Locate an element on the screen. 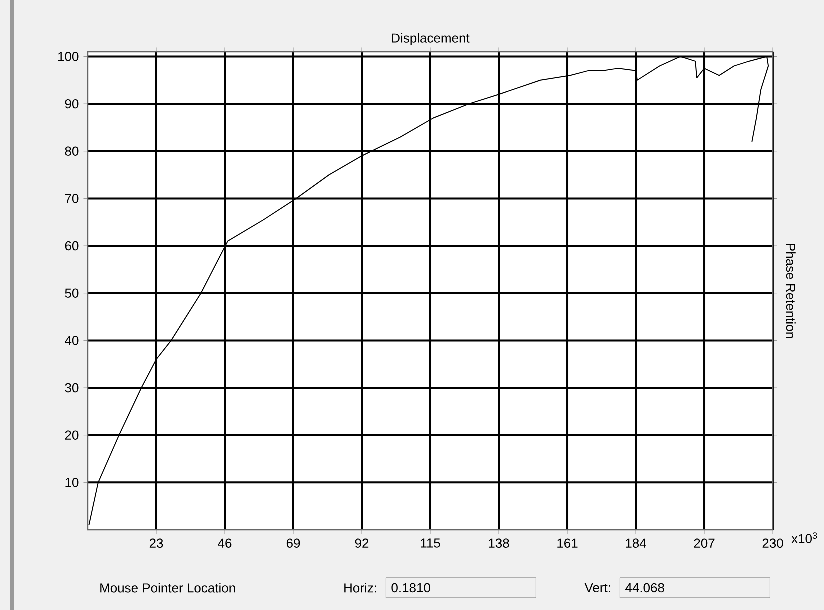 The image size is (824, 610). x-tick-label: 138 is located at coordinates (499, 543).